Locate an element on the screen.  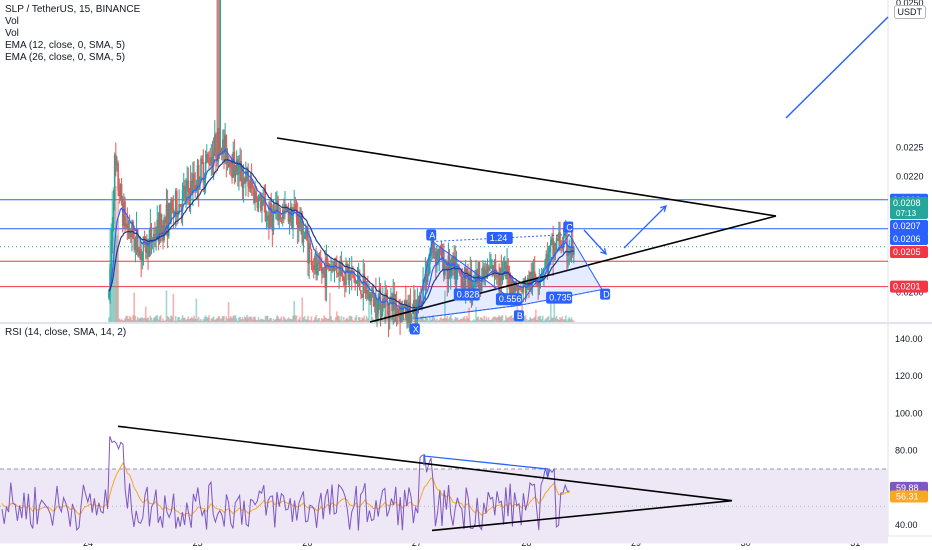
ema-12-legend: EMA (12, close, 0, SMA, 5) is located at coordinates (65, 45).